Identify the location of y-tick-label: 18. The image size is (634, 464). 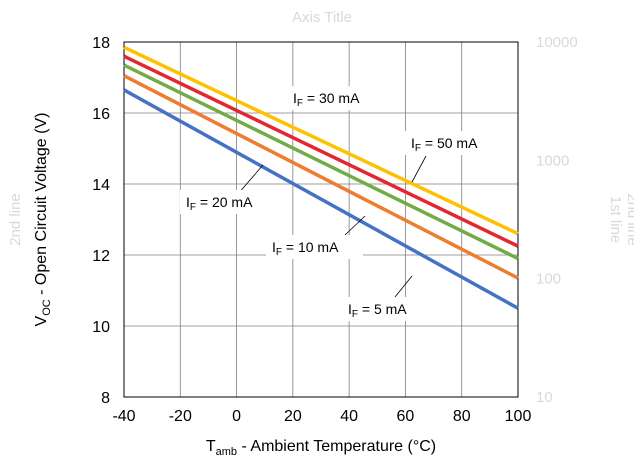
(101, 43).